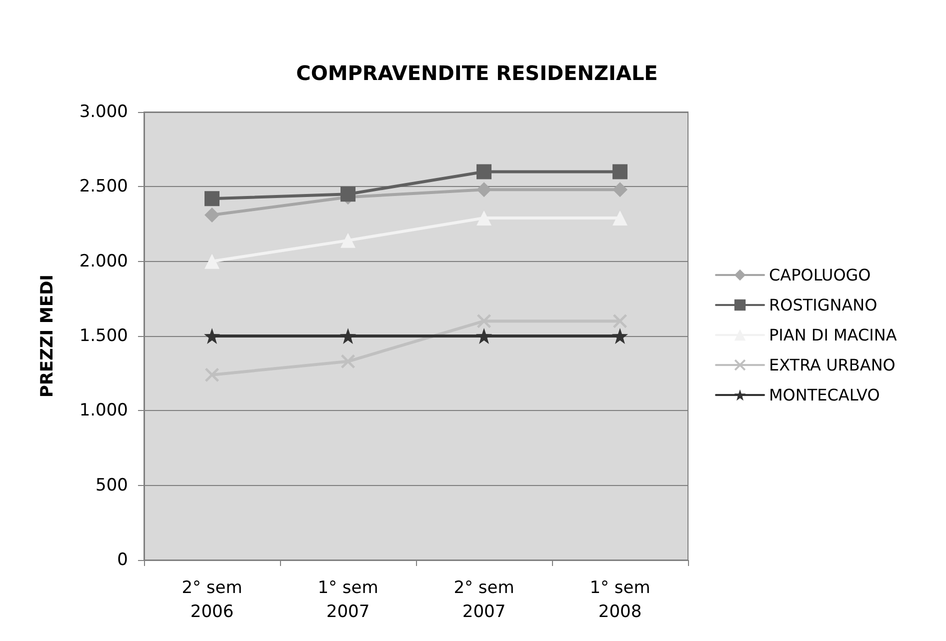  What do you see at coordinates (477, 73) in the screenshot?
I see `chart-title: COMPRAVENDITE RESIDENZIALE` at bounding box center [477, 73].